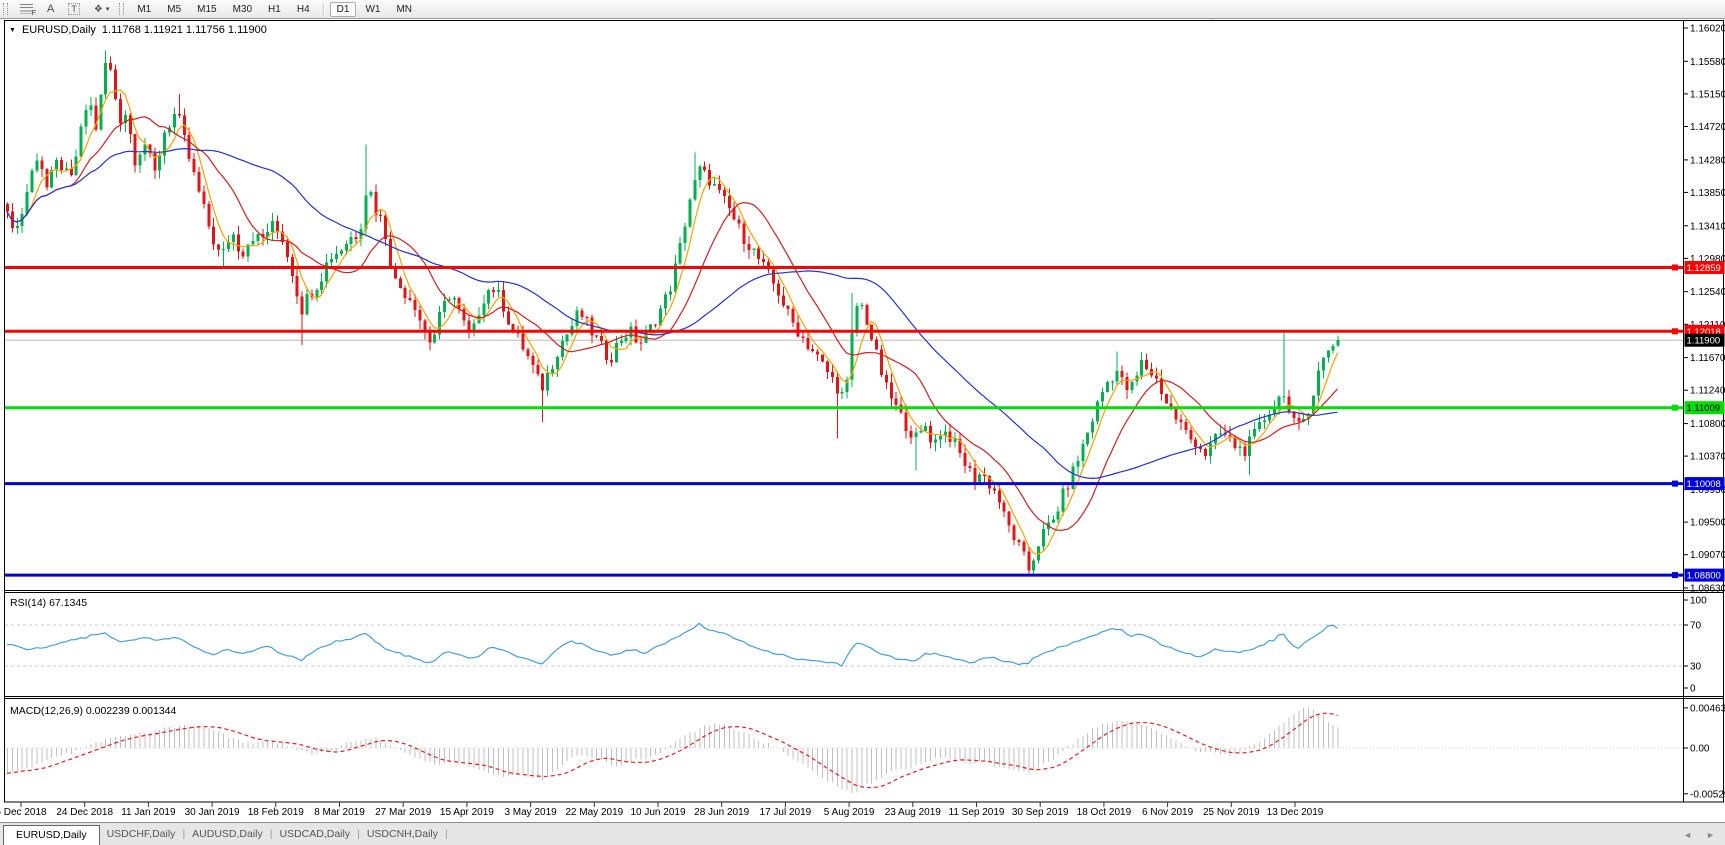 This screenshot has width=1725, height=845. I want to click on top-toolbar: F A T ❖ ▾ M1 M5 M15 M30 H1 H4 D1 W1 MN, so click(862, 9).